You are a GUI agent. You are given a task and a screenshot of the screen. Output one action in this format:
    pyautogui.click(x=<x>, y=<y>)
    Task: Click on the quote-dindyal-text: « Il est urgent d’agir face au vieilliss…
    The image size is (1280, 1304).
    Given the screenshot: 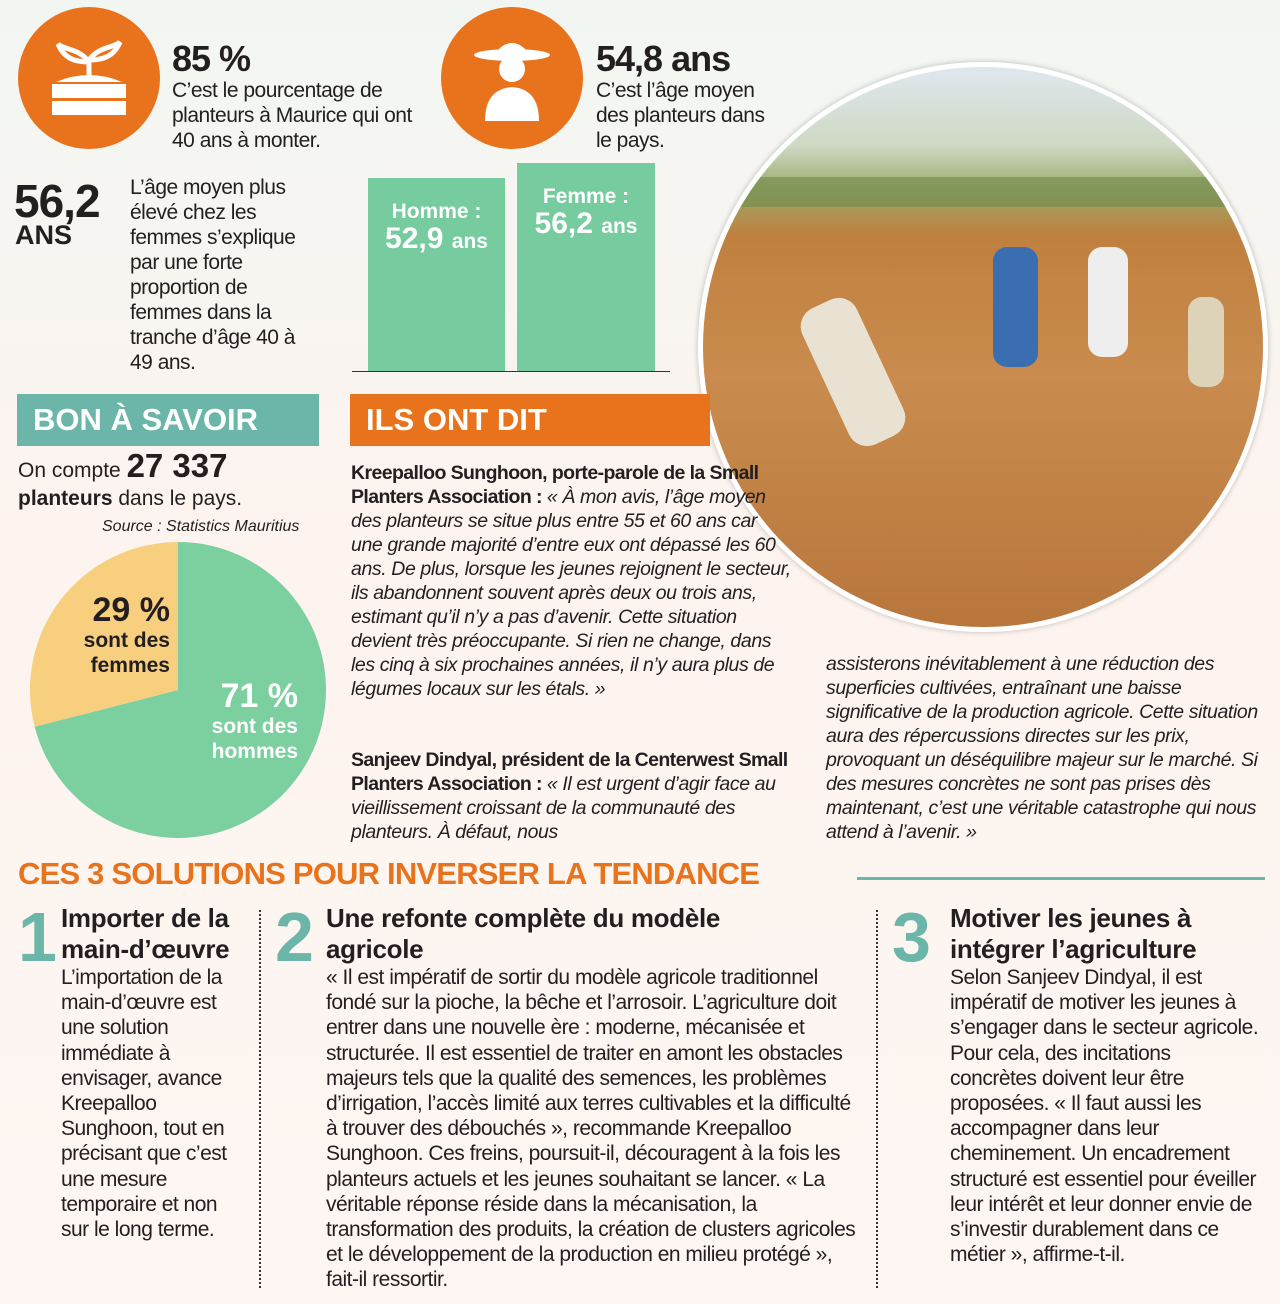 What is the action you would take?
    pyautogui.click(x=563, y=808)
    